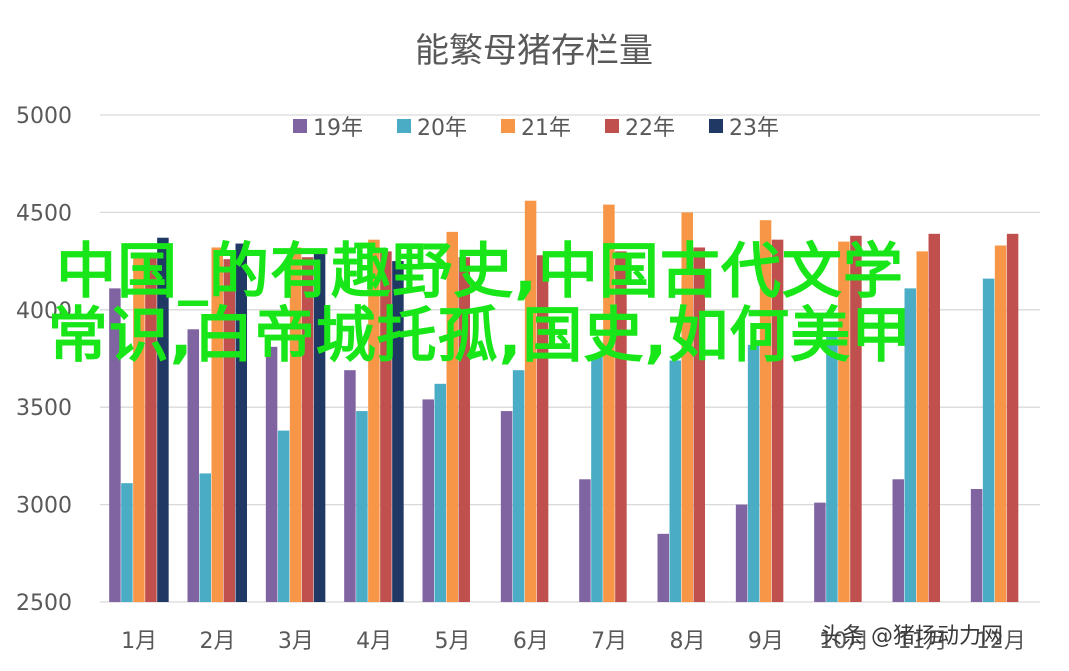 This screenshot has width=1069, height=671. I want to click on y-tick-label: 5000, so click(44, 116).